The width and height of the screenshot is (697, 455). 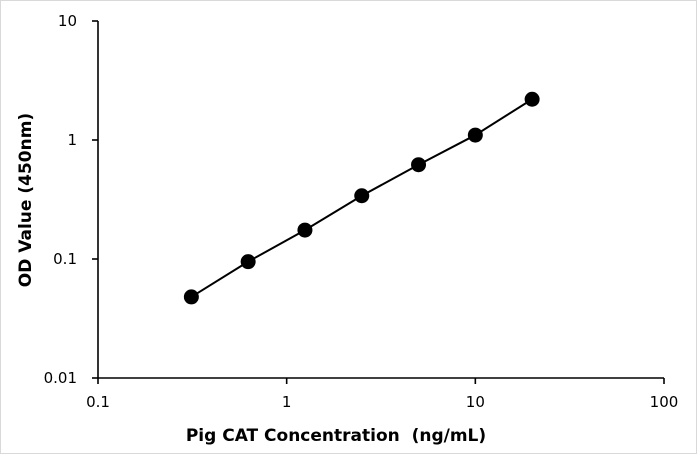 What do you see at coordinates (60, 378) in the screenshot?
I see `y-tick-label: 0.01` at bounding box center [60, 378].